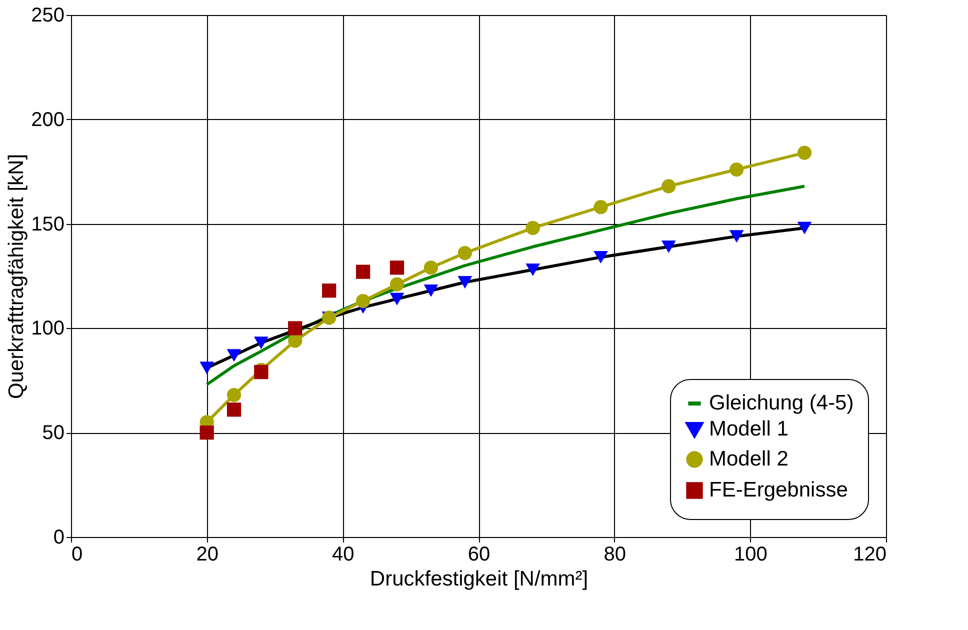  Describe the element at coordinates (479, 579) in the screenshot. I see `x-axis-title: Druckfestigkeit [N/mm²]` at that location.